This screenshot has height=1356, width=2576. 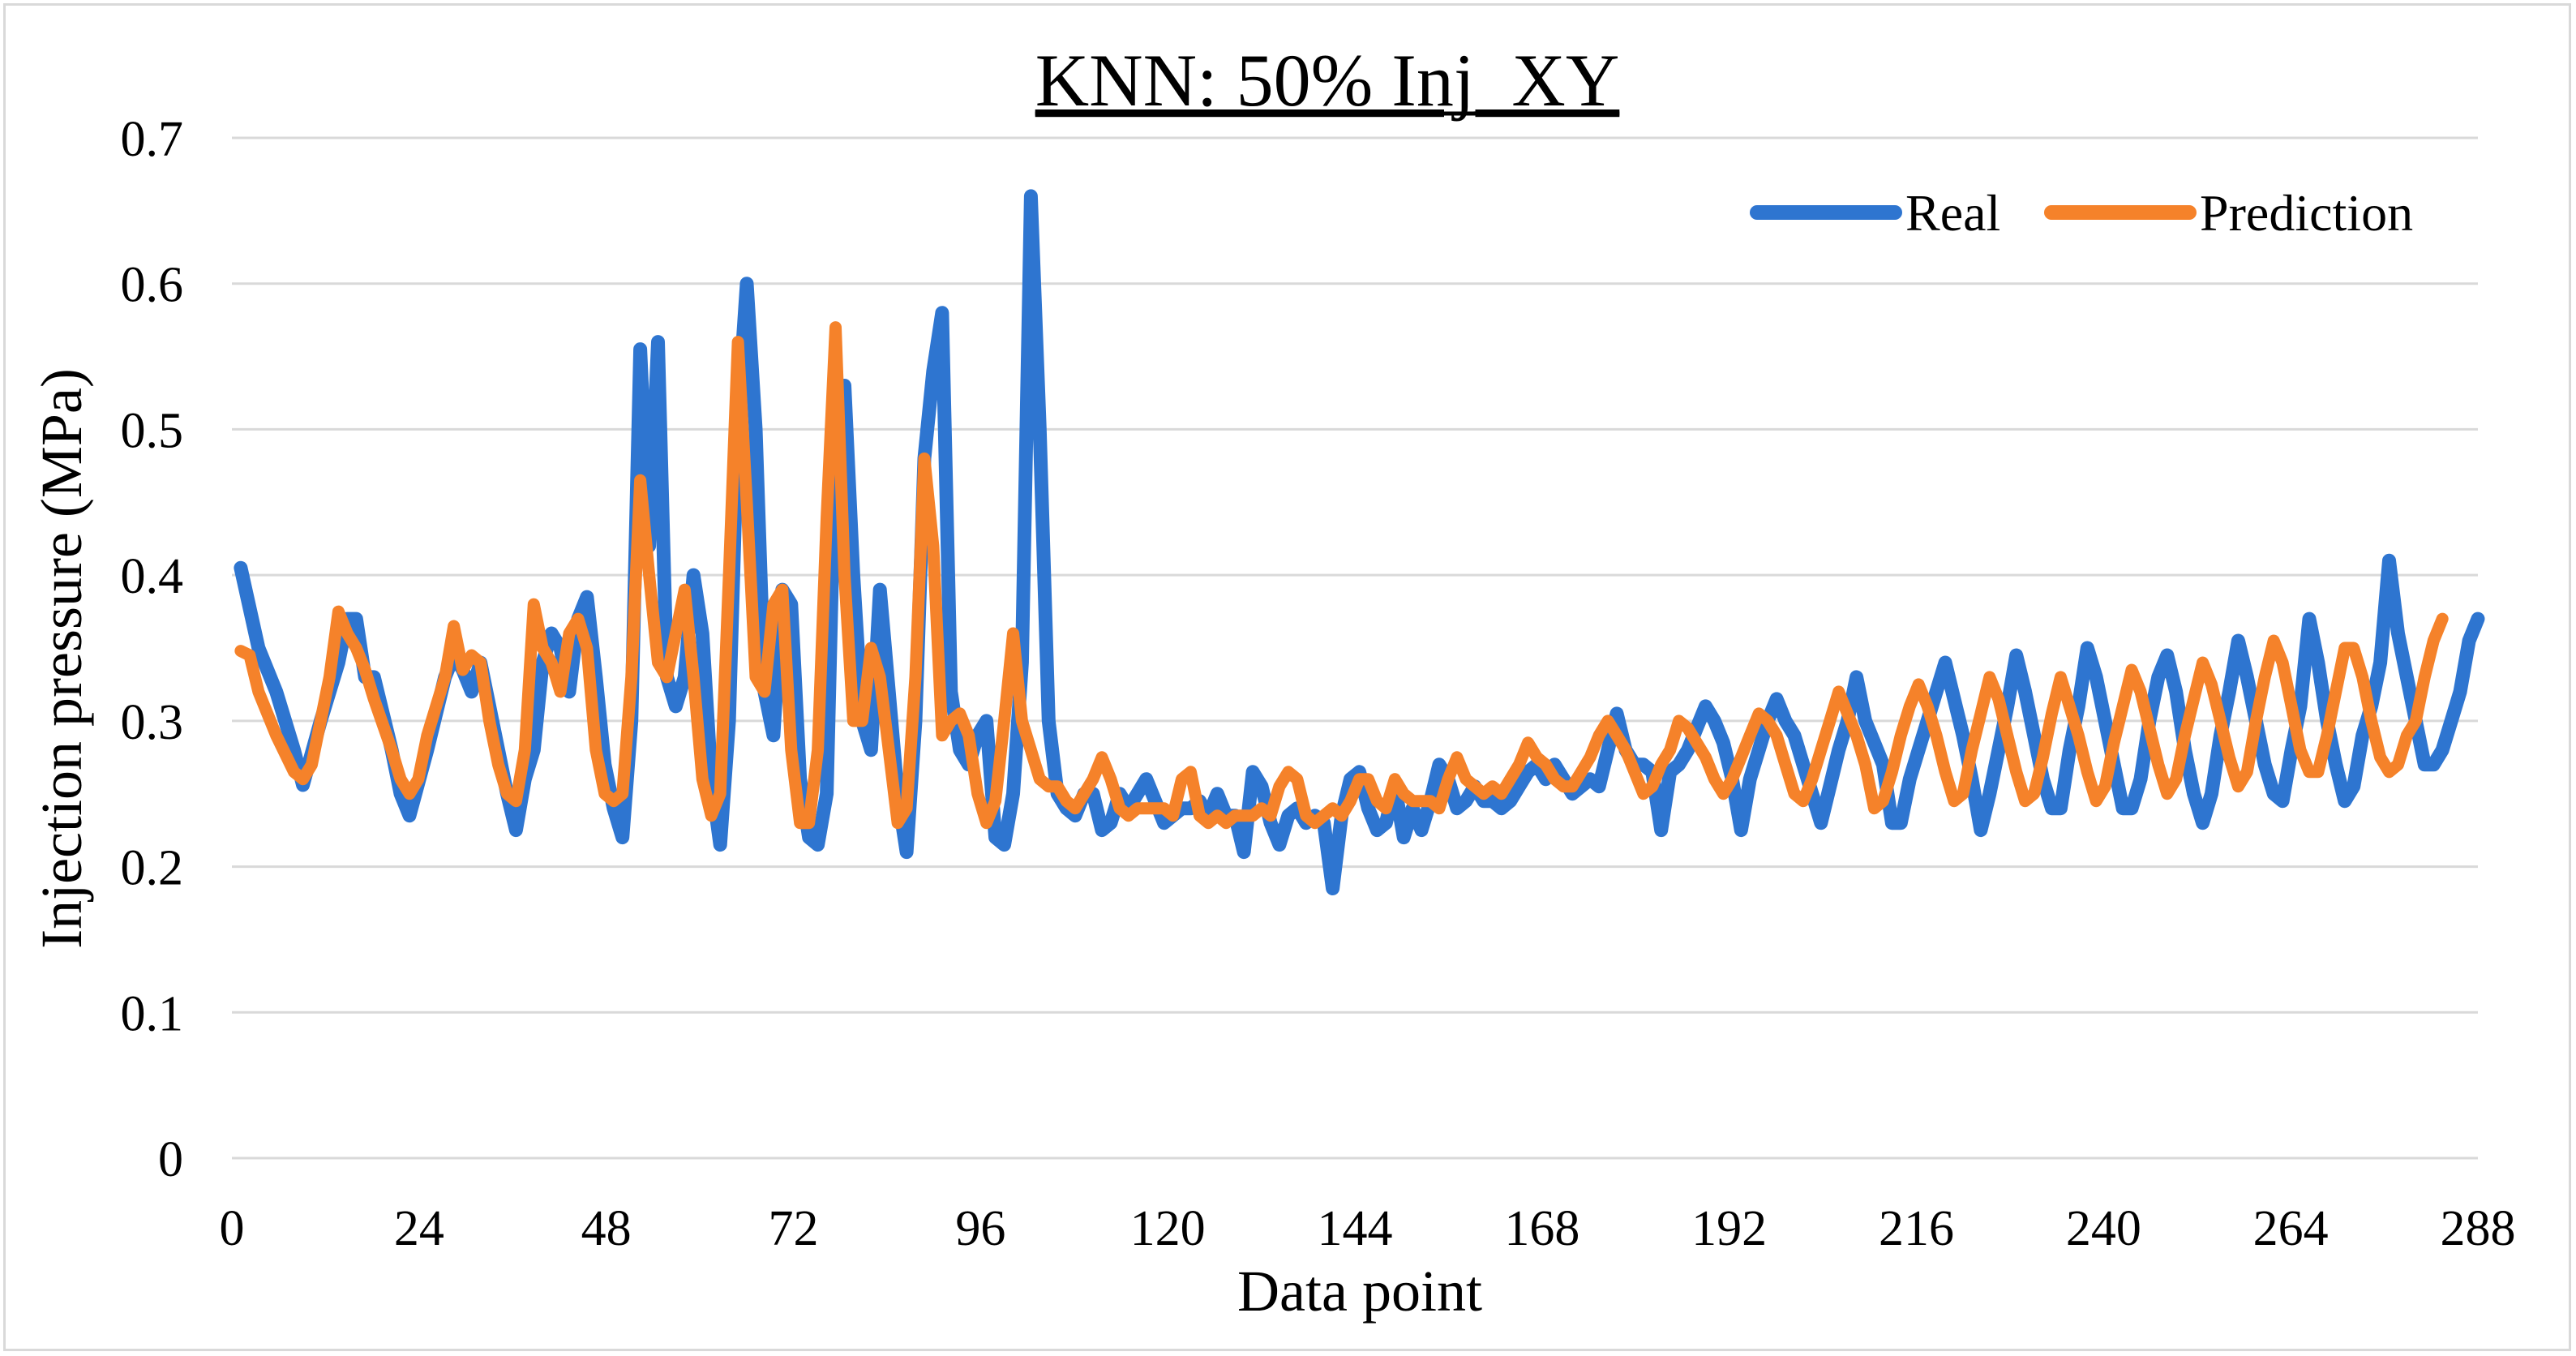 I want to click on legend-label-prediction: Prediction, so click(x=2306, y=213).